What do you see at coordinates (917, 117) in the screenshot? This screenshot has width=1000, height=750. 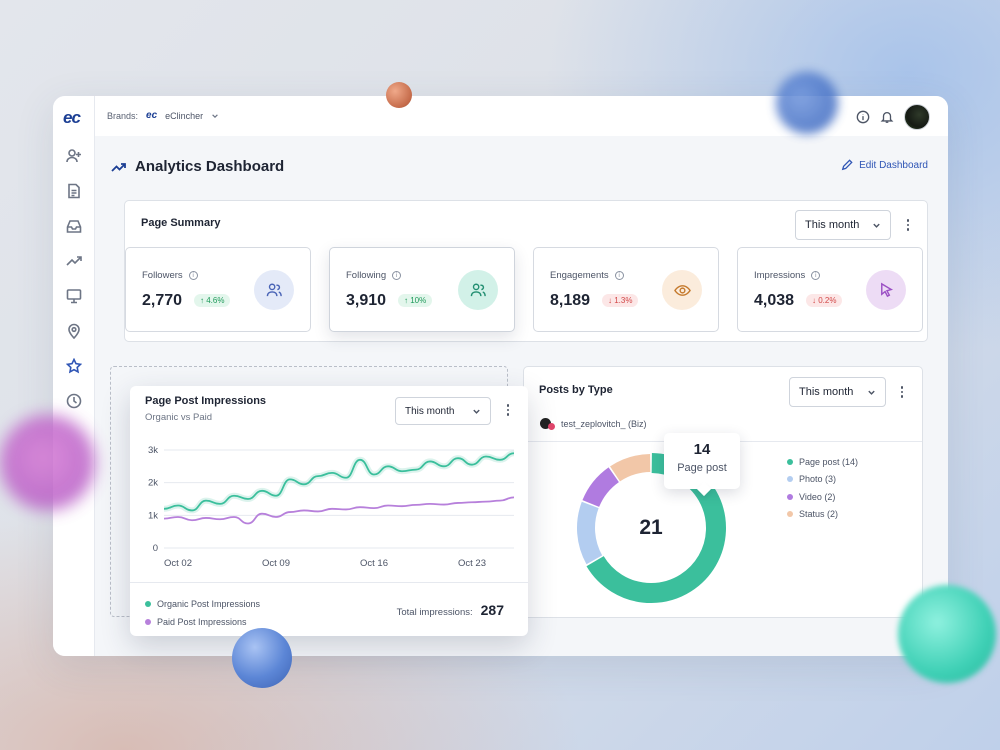 I see `avatar` at bounding box center [917, 117].